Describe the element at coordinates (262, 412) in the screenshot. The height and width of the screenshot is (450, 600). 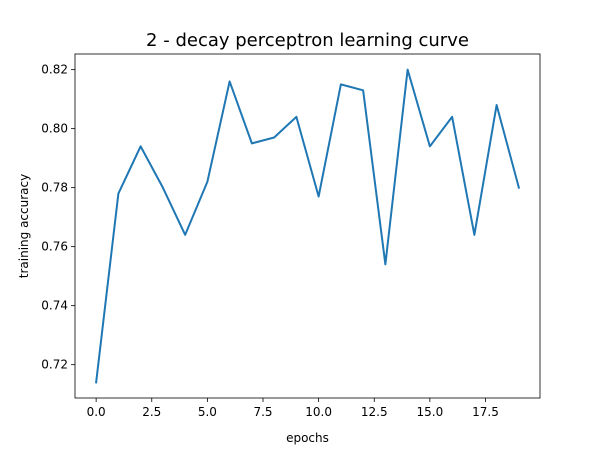
I see `x-tick-label: 7.5` at that location.